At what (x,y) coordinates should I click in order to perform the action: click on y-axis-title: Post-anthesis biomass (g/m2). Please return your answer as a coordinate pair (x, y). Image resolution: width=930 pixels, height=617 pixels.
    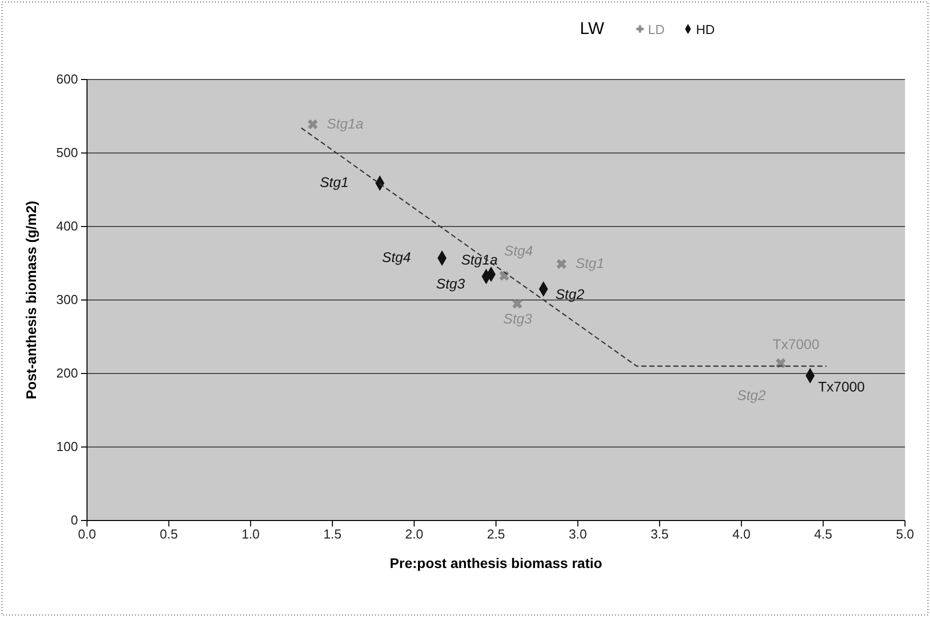
    Looking at the image, I should click on (31, 300).